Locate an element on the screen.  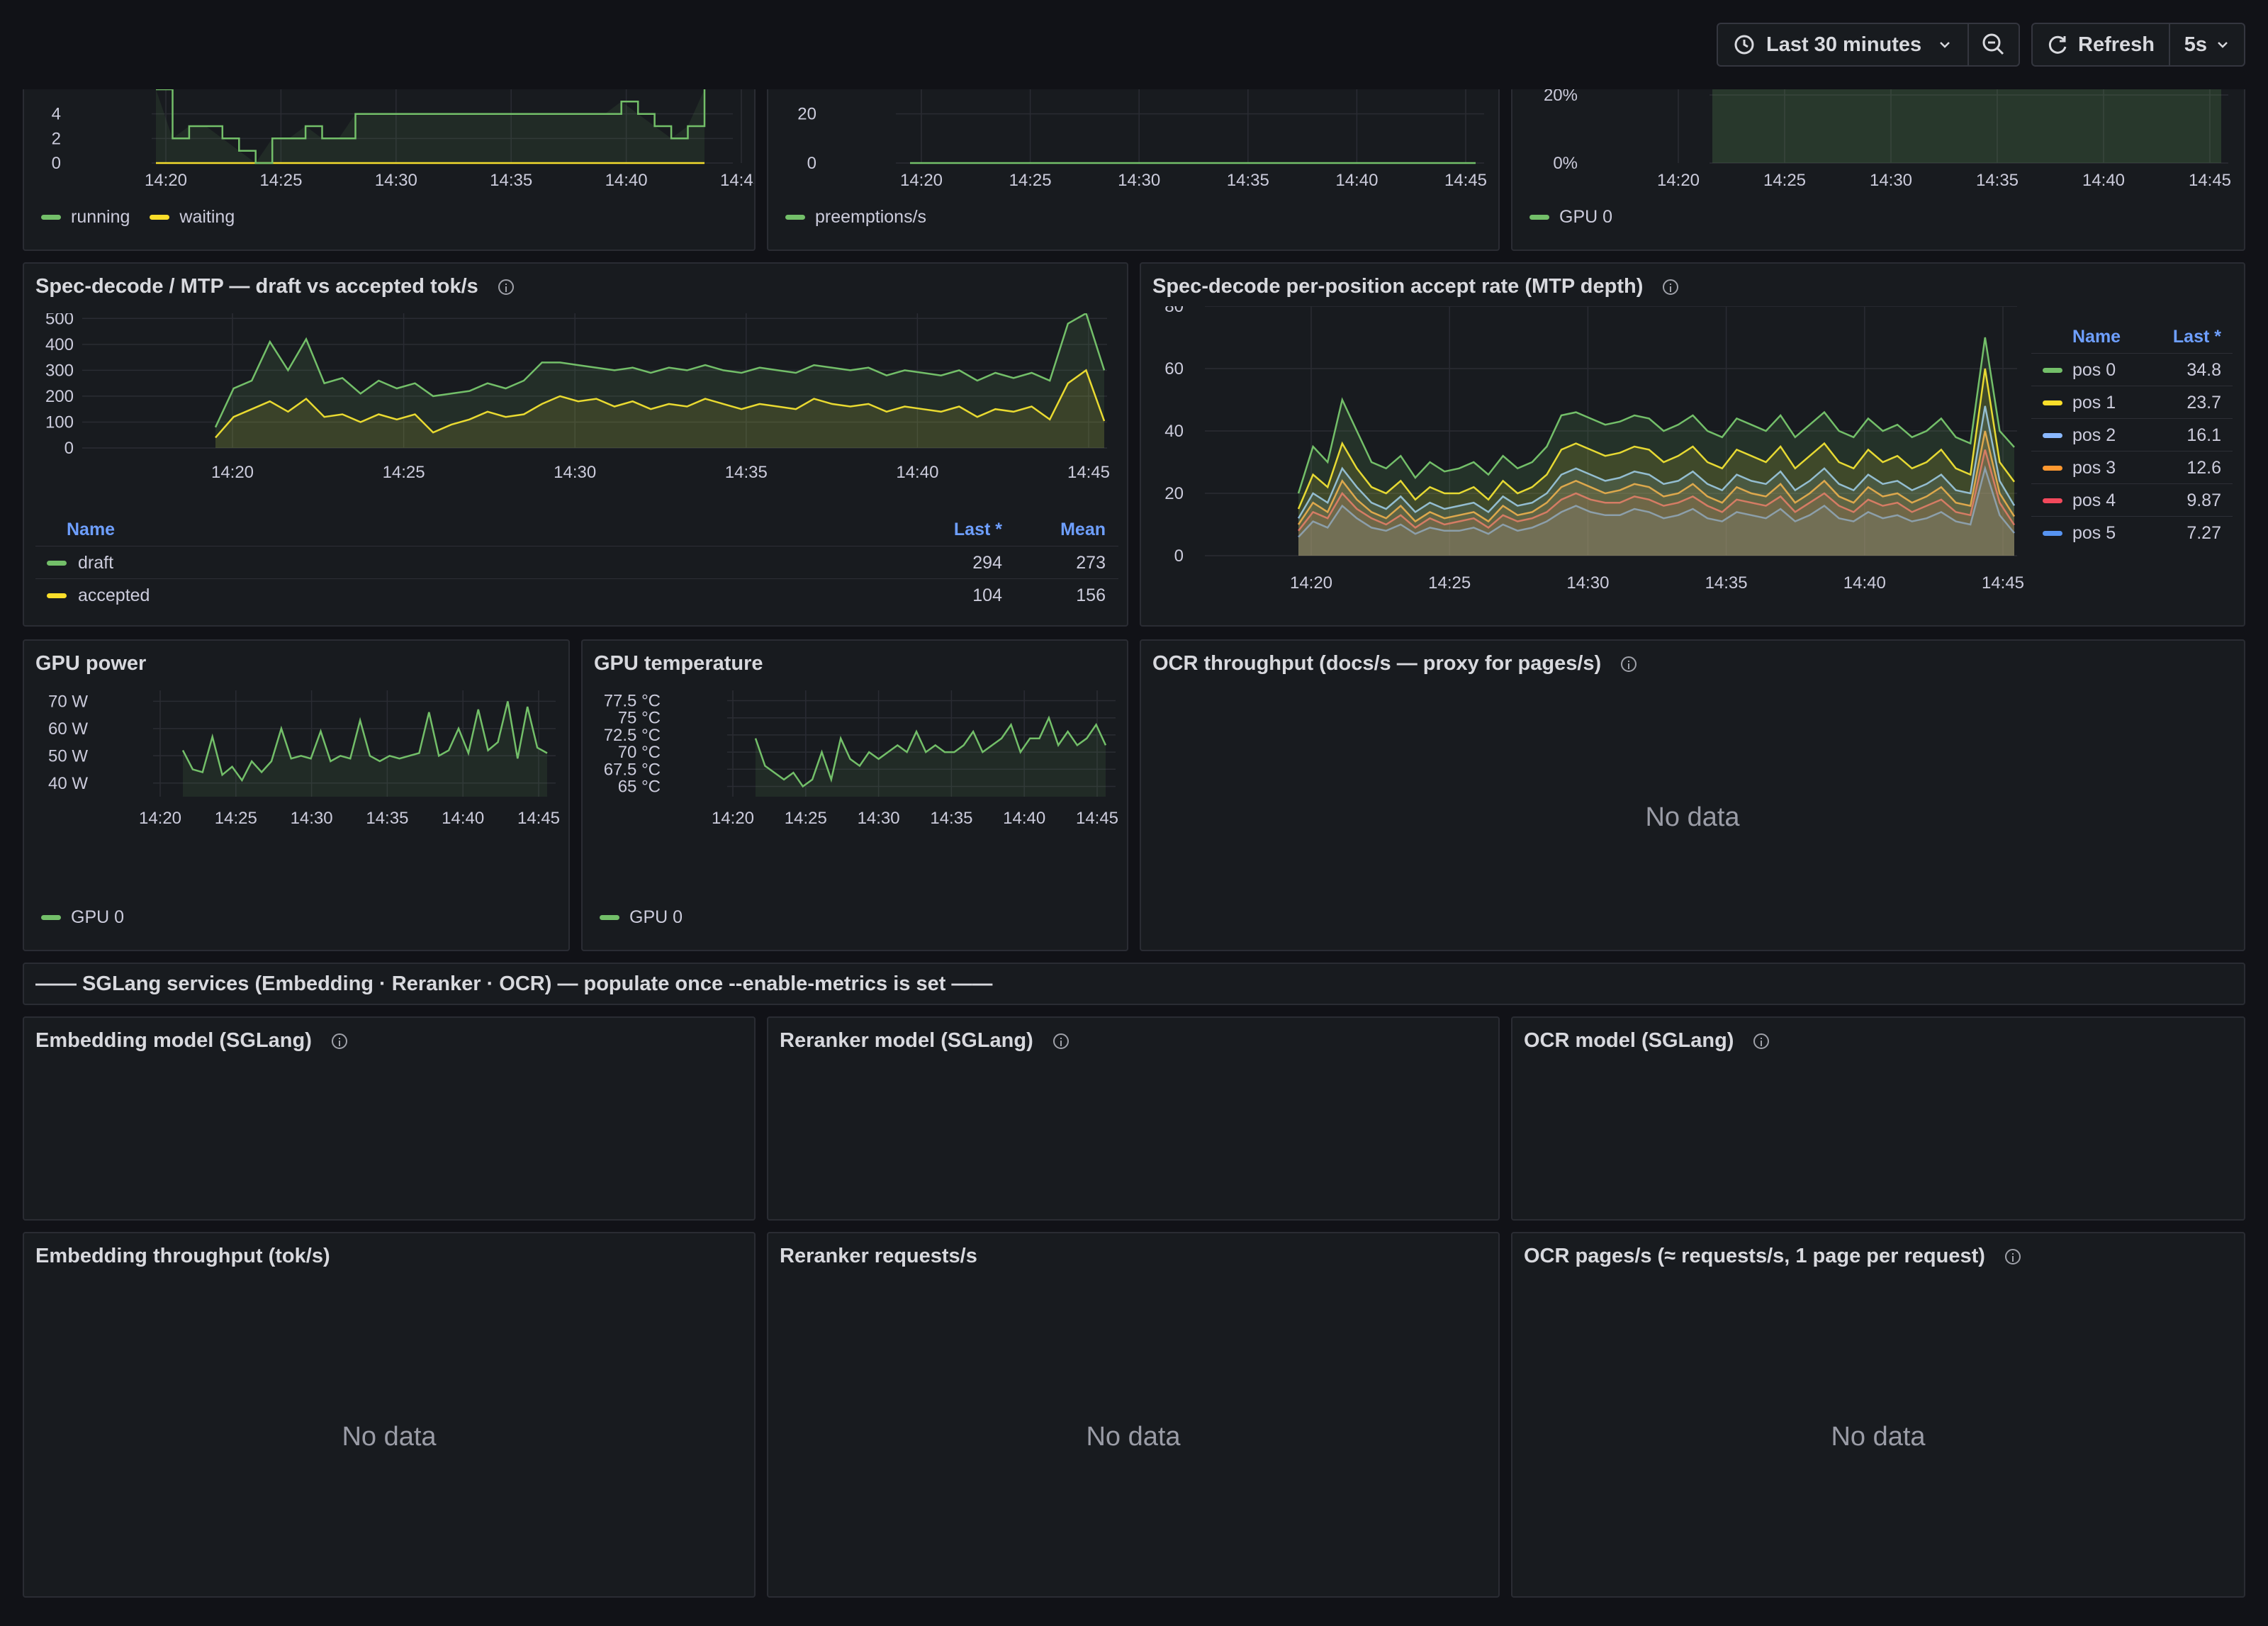
chevron-down-icon is located at coordinates (2223, 45).